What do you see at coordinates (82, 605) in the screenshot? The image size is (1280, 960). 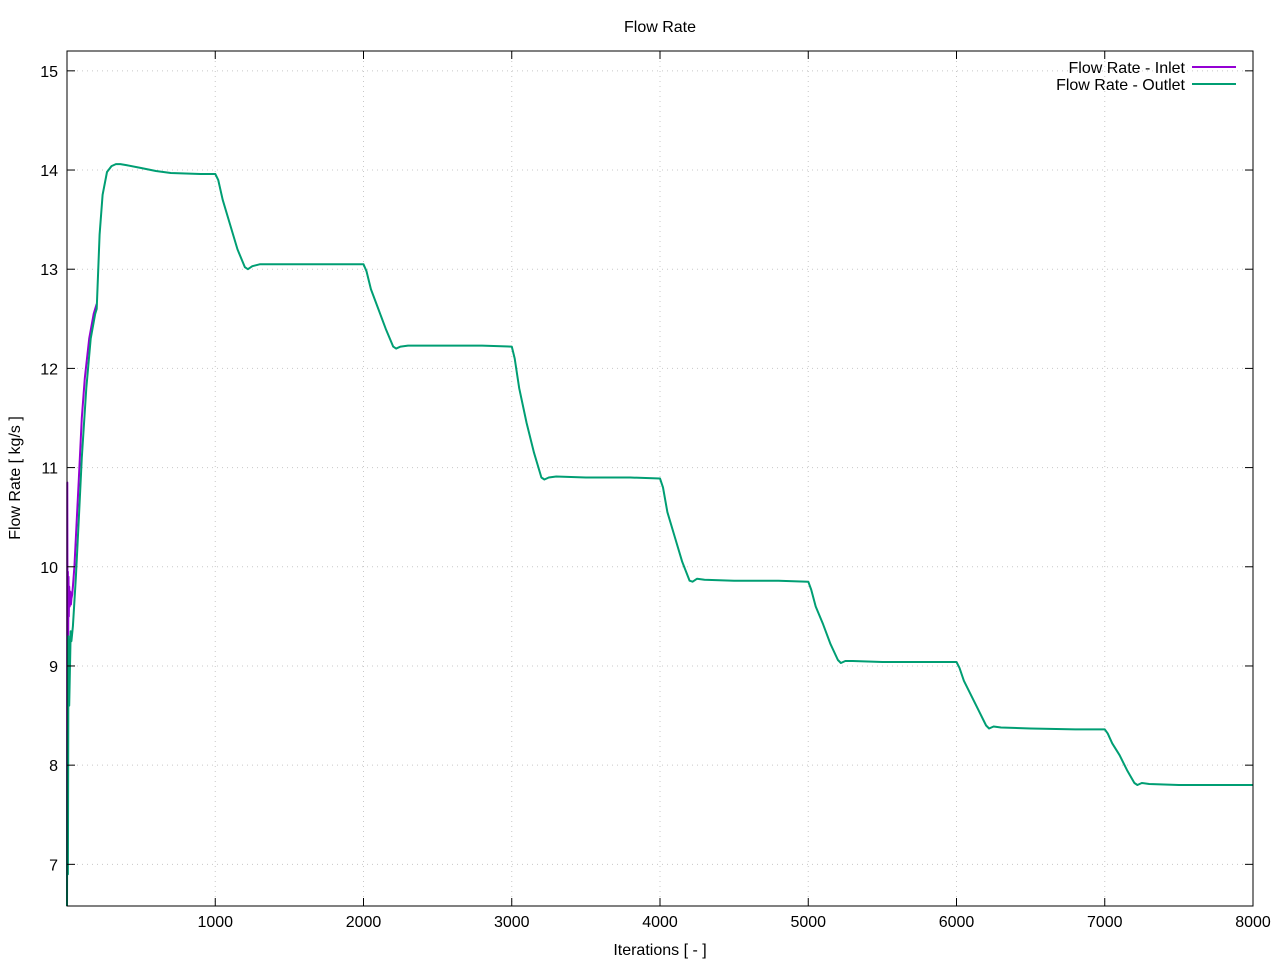 I see `series-line-inlet` at bounding box center [82, 605].